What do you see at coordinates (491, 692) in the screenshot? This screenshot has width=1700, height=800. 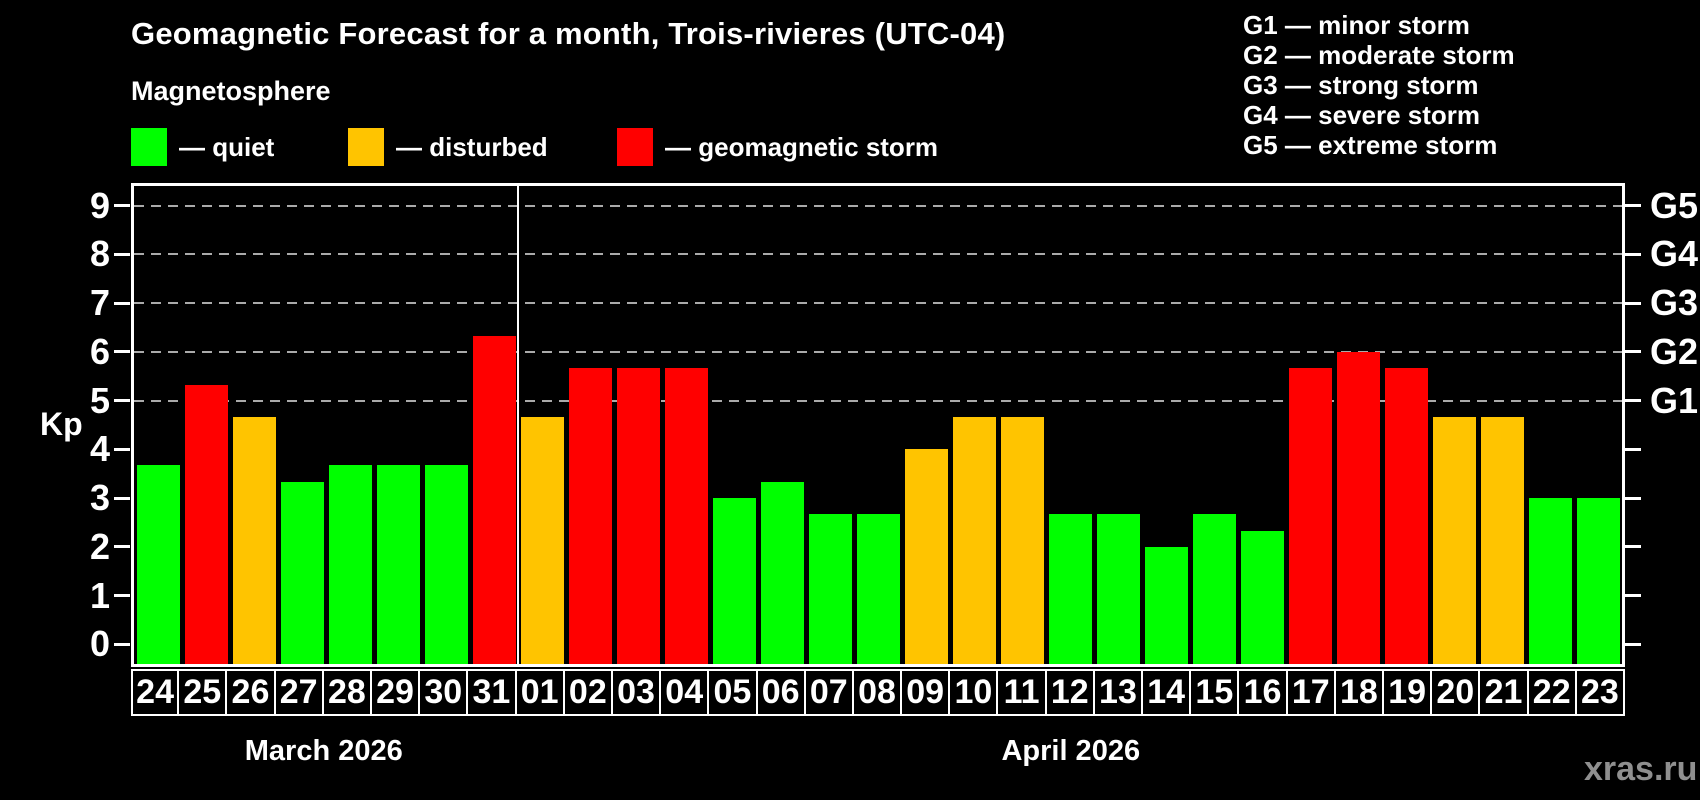 I see `date-cell-31: 31` at bounding box center [491, 692].